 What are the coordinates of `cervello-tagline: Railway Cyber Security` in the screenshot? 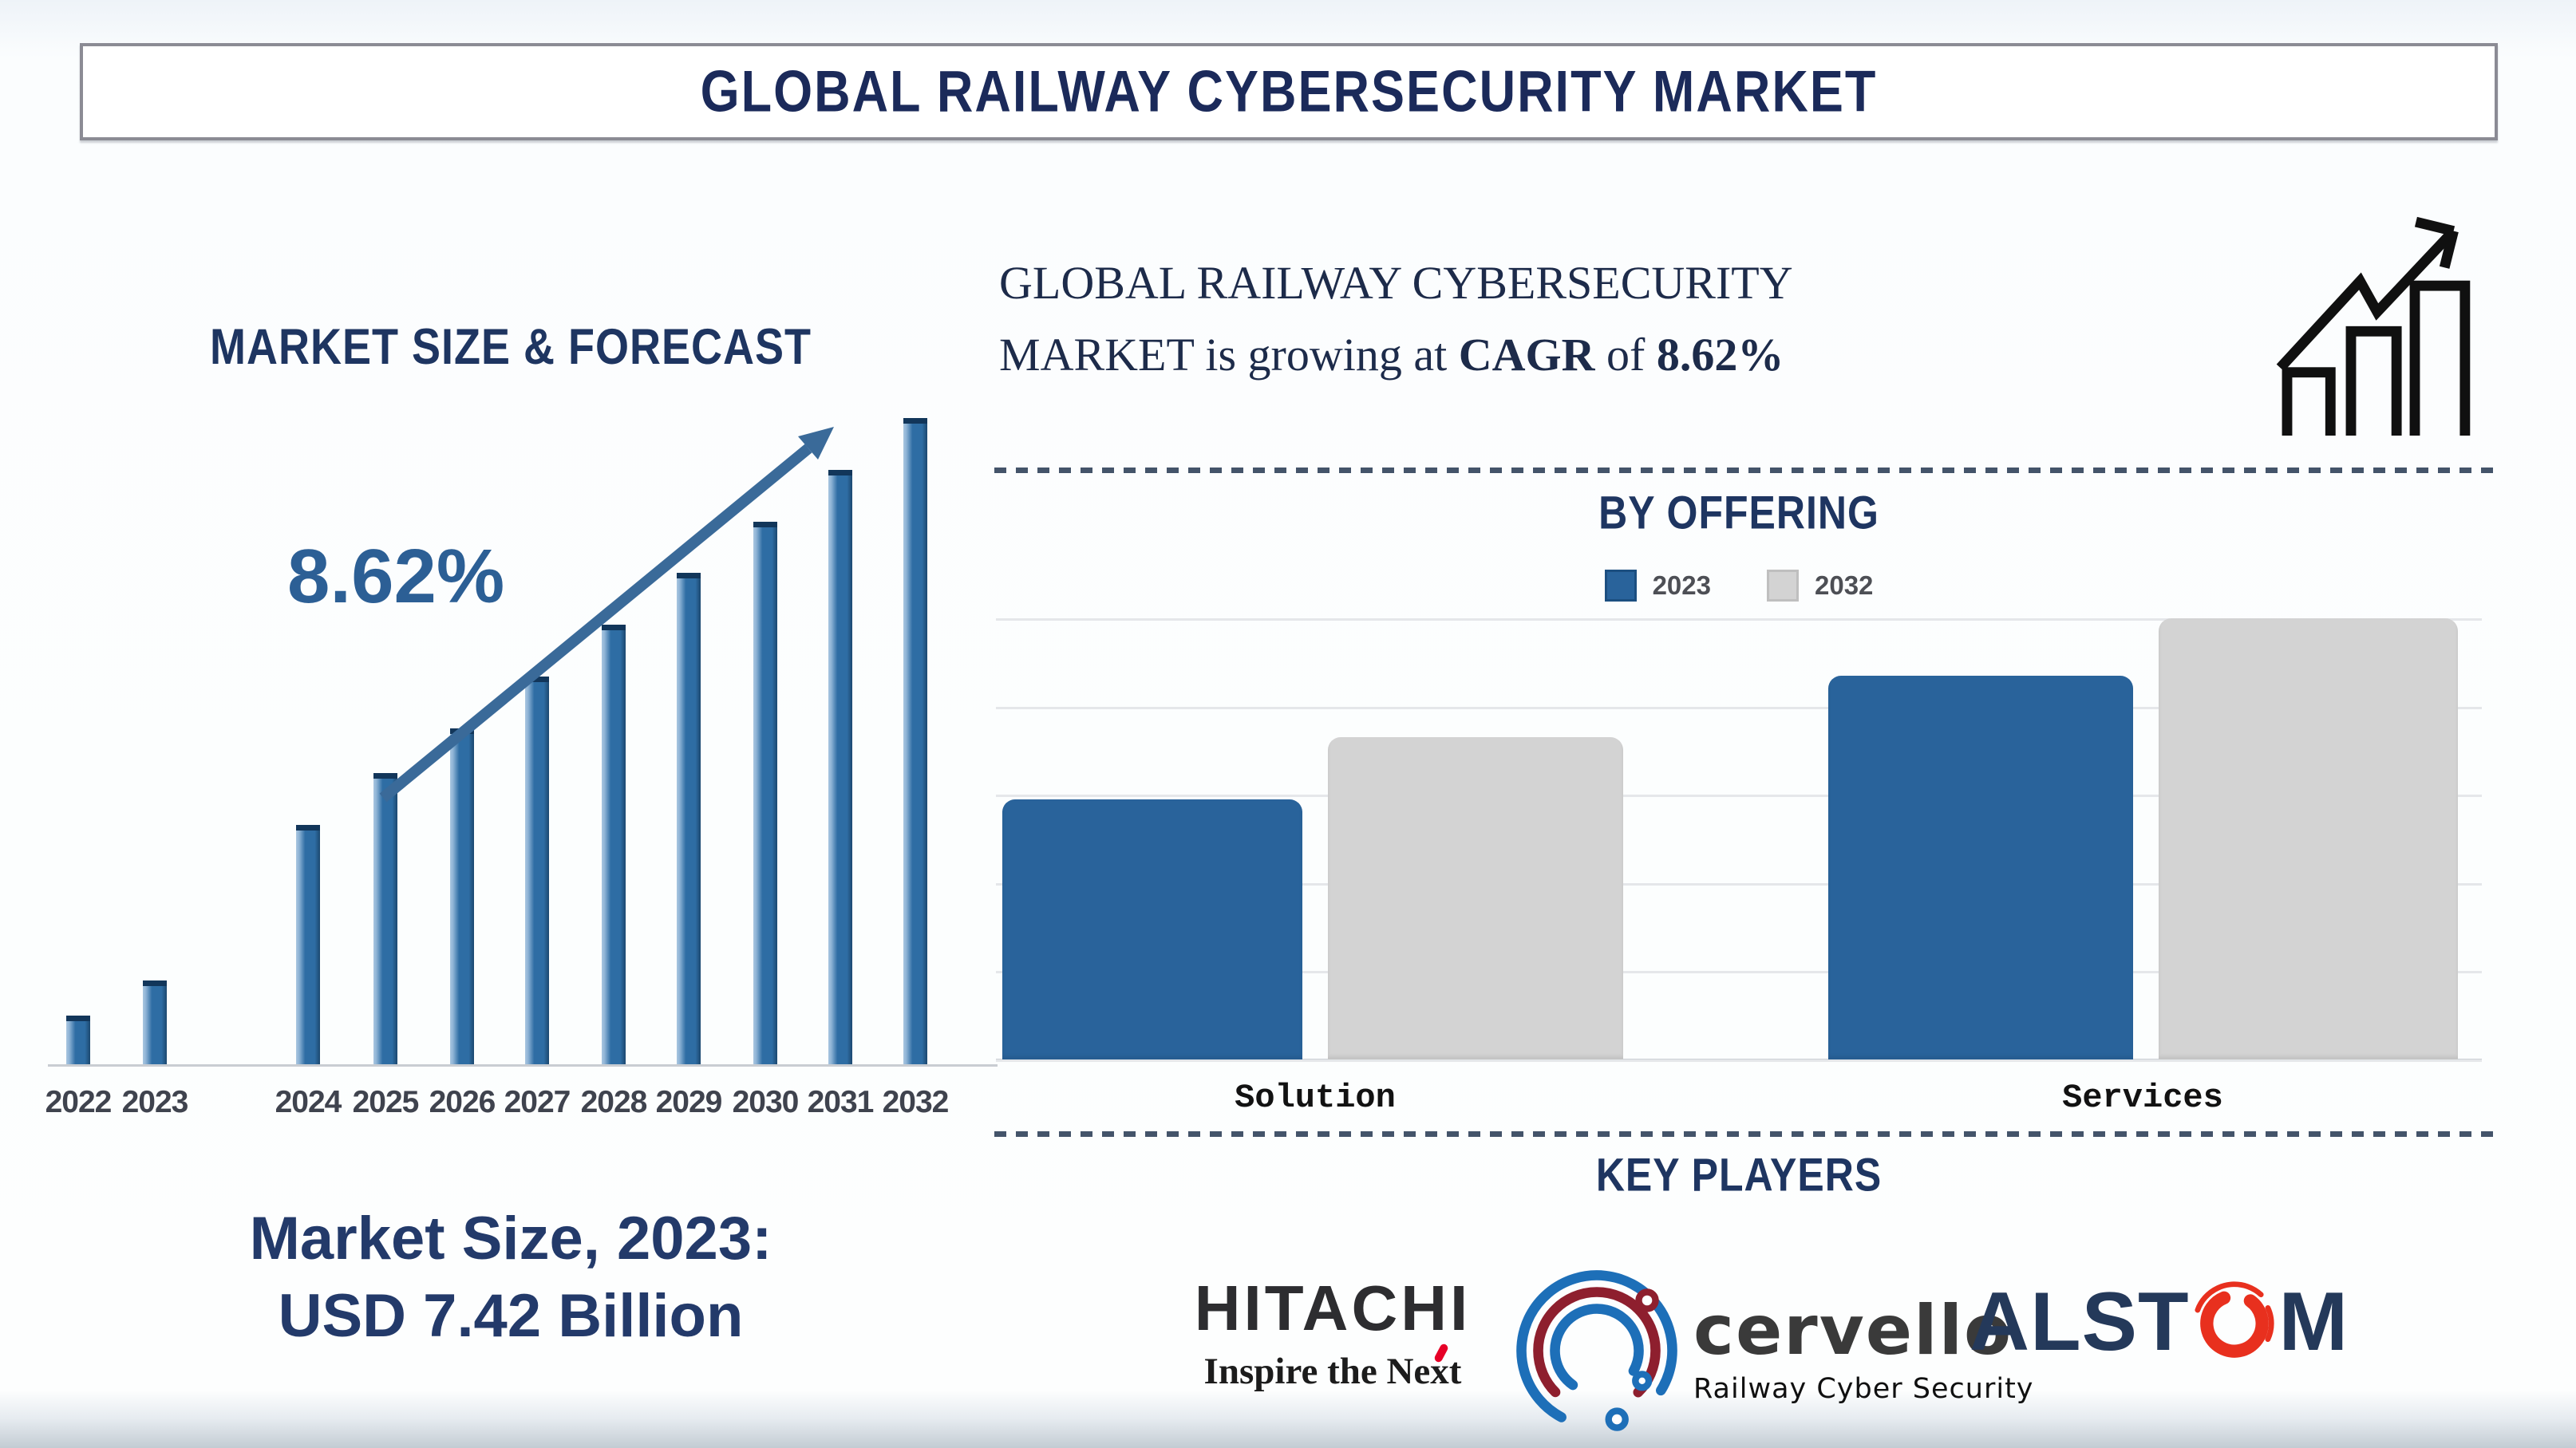 It's located at (1863, 1389).